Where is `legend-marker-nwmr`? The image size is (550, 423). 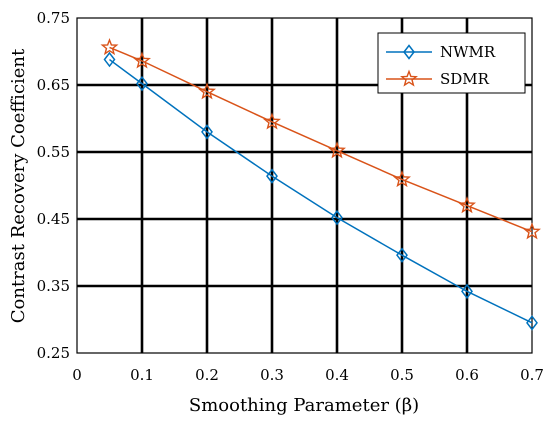
legend-marker-nwmr is located at coordinates (409, 52).